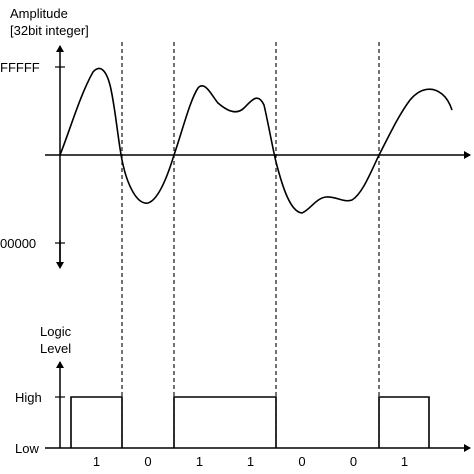  What do you see at coordinates (56, 331) in the screenshot?
I see `logic-axis-title: Logic` at bounding box center [56, 331].